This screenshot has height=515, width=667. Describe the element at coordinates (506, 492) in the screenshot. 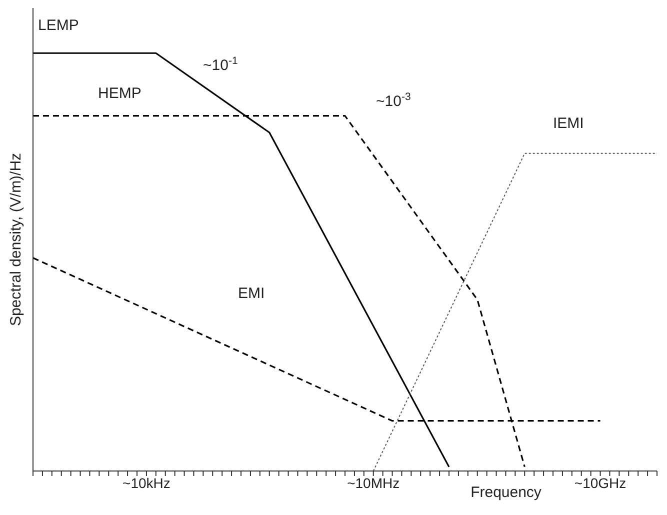

I see `x-axis-title: Frequency` at that location.